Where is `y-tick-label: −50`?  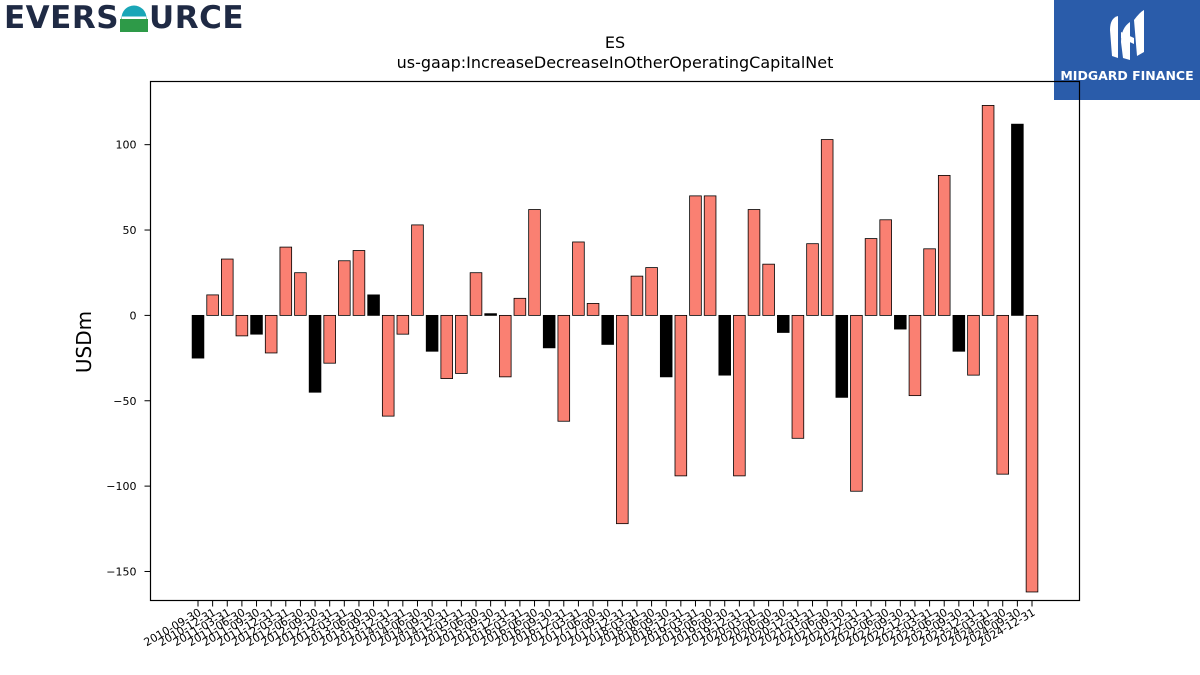
y-tick-label: −50 is located at coordinates (124, 401).